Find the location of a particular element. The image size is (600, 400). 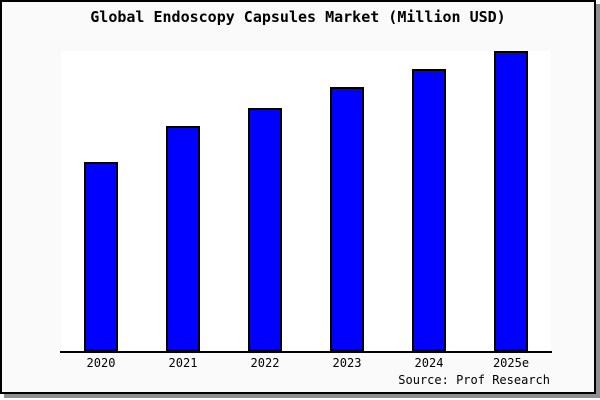

bar-2020 is located at coordinates (101, 256).